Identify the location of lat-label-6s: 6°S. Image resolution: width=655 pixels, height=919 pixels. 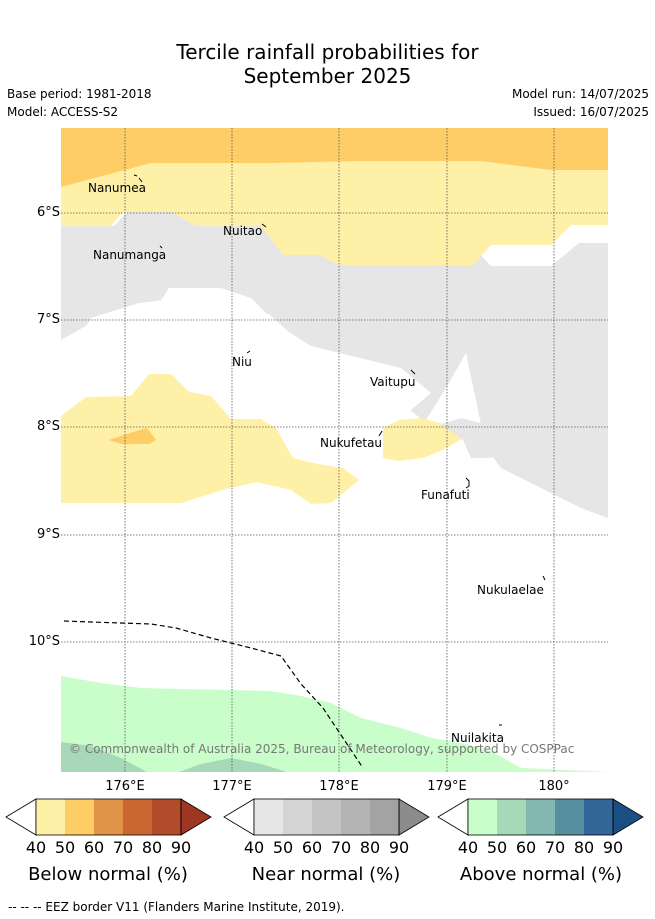
(48, 212).